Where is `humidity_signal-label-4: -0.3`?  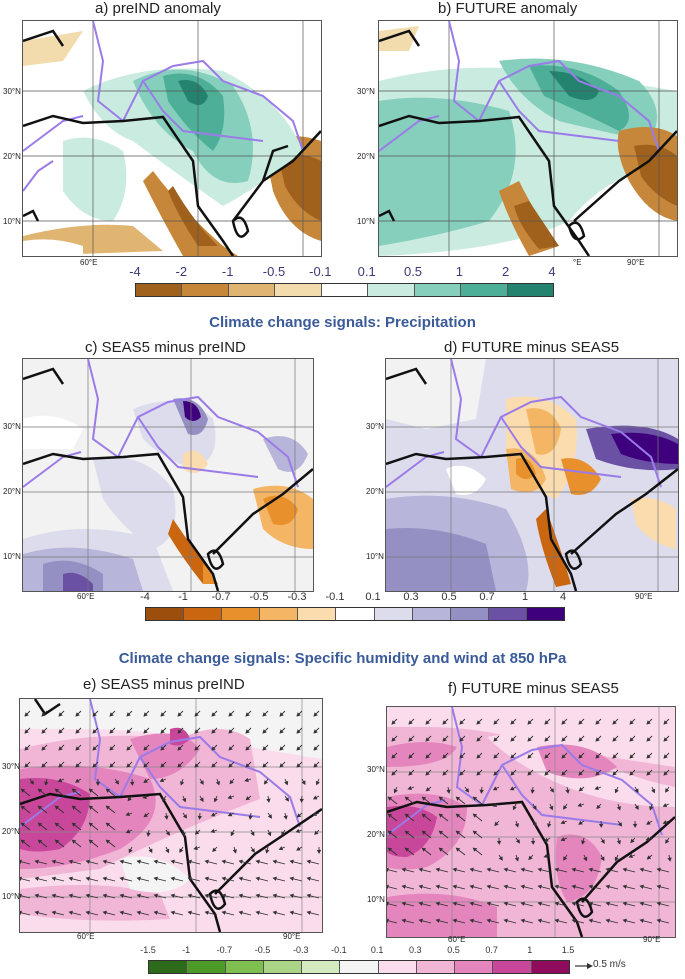 humidity_signal-label-4: -0.3 is located at coordinates (300, 950).